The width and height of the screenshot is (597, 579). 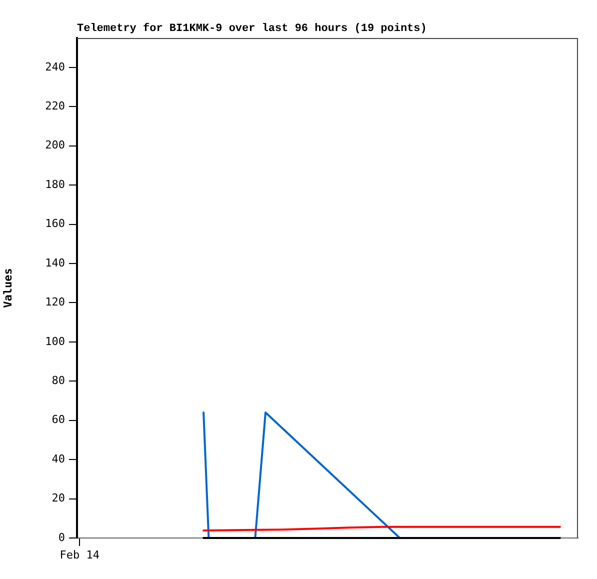 I want to click on y-tick-label: 60, so click(x=58, y=419).